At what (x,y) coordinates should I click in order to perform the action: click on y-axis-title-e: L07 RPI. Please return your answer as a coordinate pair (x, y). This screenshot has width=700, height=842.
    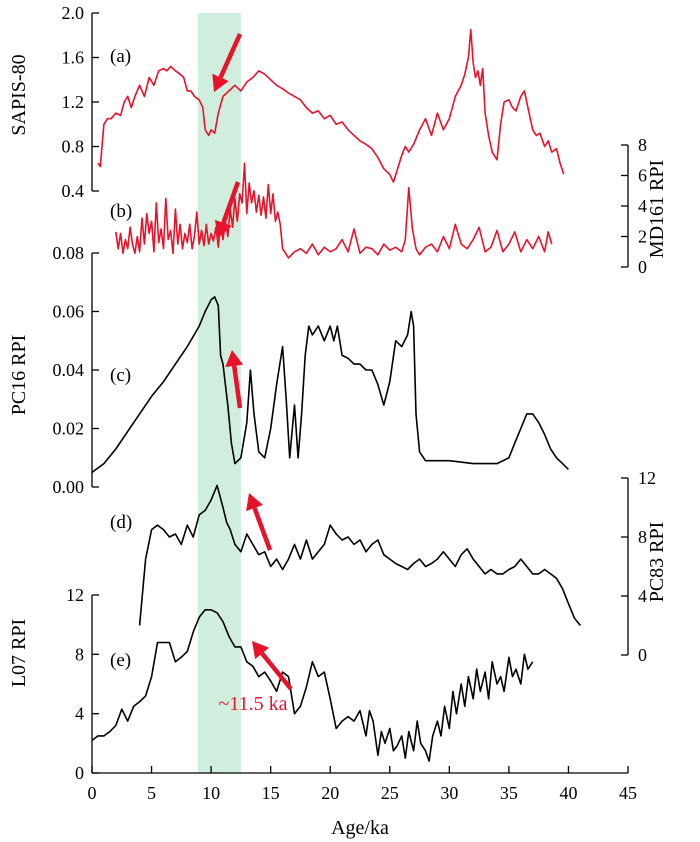
    Looking at the image, I should click on (19, 653).